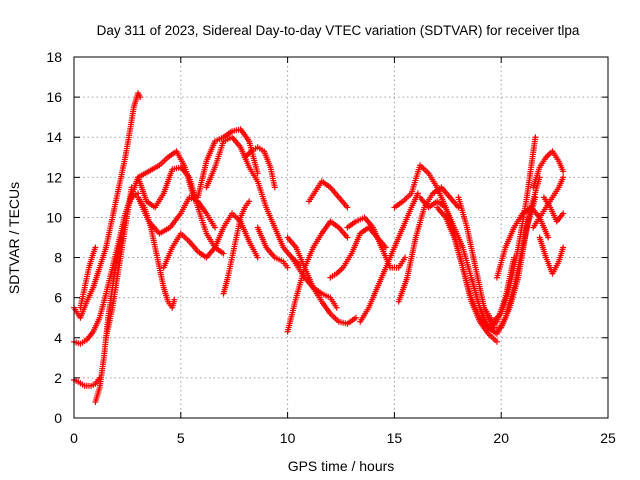  What do you see at coordinates (58, 418) in the screenshot?
I see `y-tick-label: 0` at bounding box center [58, 418].